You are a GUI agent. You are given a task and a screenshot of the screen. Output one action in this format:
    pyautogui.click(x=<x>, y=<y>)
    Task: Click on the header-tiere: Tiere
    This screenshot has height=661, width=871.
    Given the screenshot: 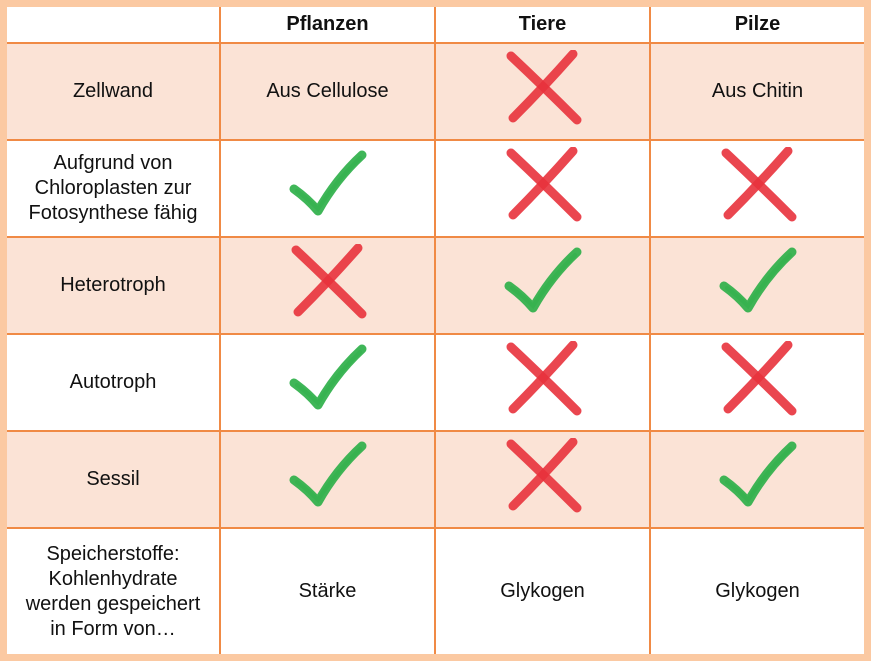 What is the action you would take?
    pyautogui.click(x=542, y=25)
    